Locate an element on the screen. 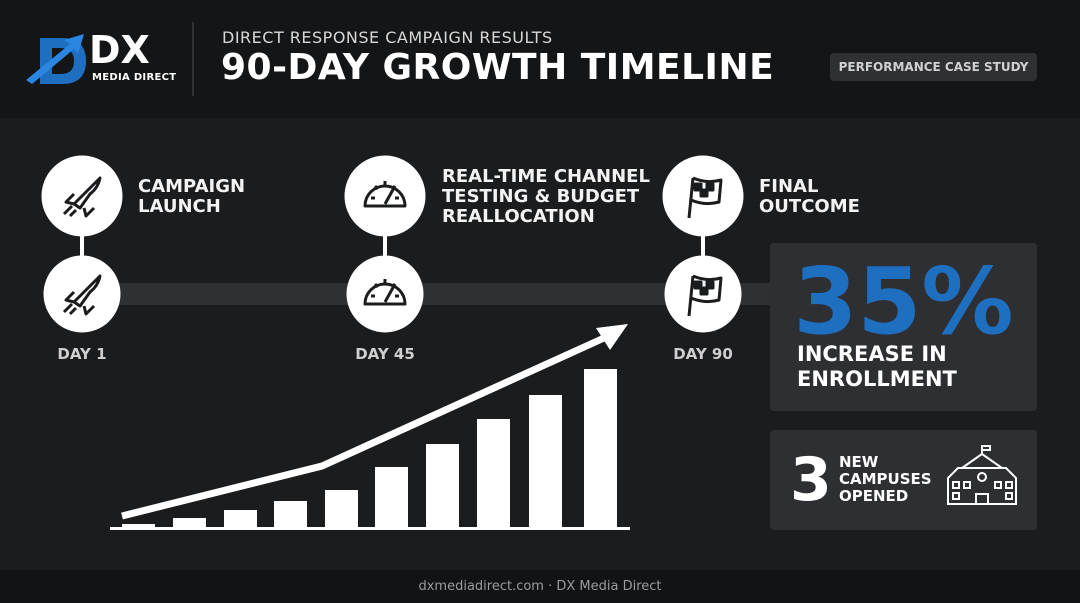 The height and width of the screenshot is (603, 1080). text-line: REALLOCATION is located at coordinates (518, 216).